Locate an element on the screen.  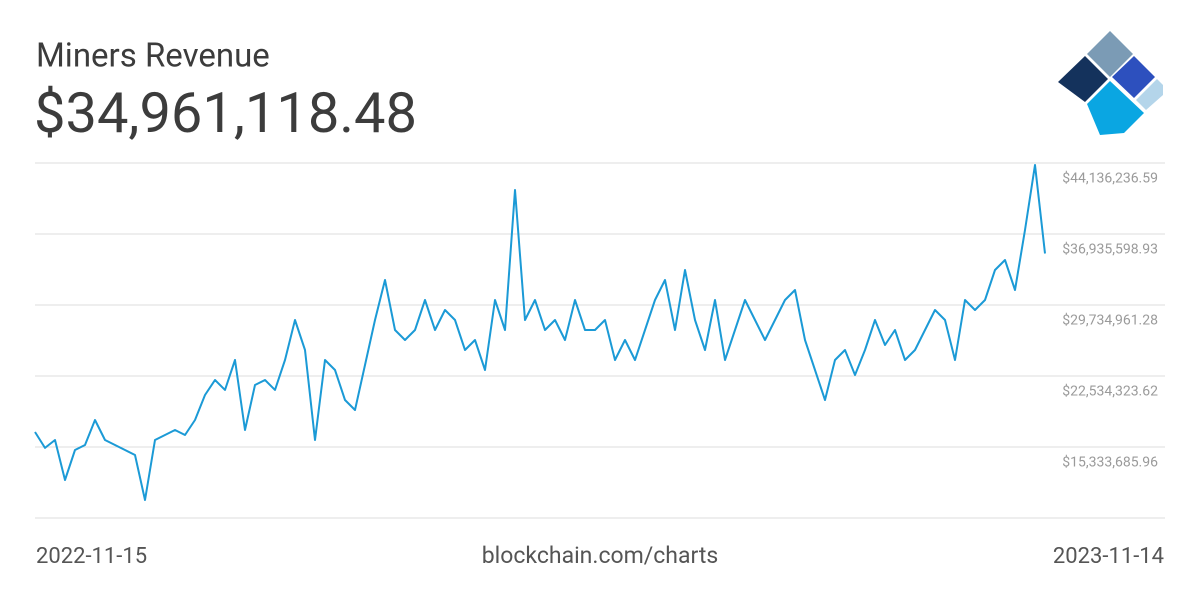
current-value: $34,961,118.48 is located at coordinates (225, 113).